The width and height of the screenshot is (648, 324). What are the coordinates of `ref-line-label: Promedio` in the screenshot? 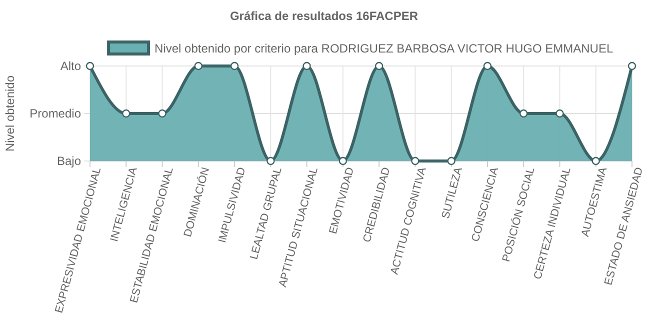 It's located at (56, 113).